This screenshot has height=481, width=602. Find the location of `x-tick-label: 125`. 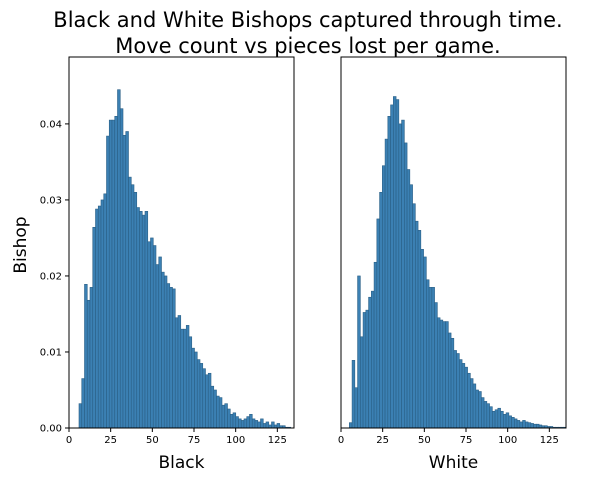

x-tick-label: 125 is located at coordinates (277, 440).